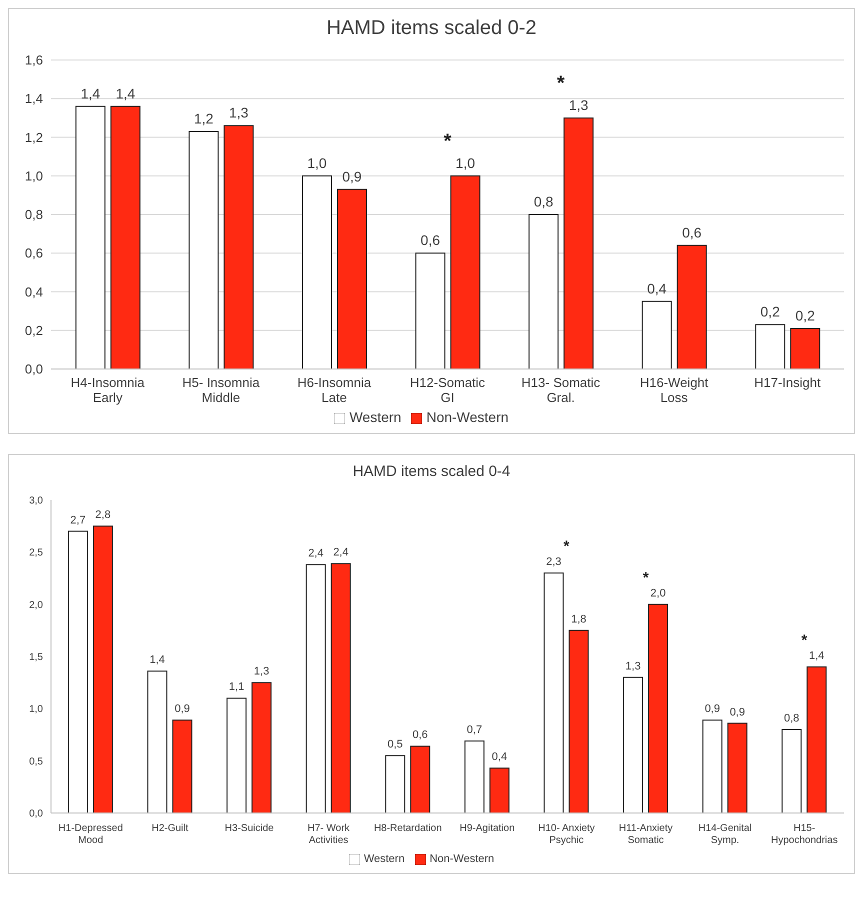  What do you see at coordinates (578, 619) in the screenshot?
I see `data-label: 1,8` at bounding box center [578, 619].